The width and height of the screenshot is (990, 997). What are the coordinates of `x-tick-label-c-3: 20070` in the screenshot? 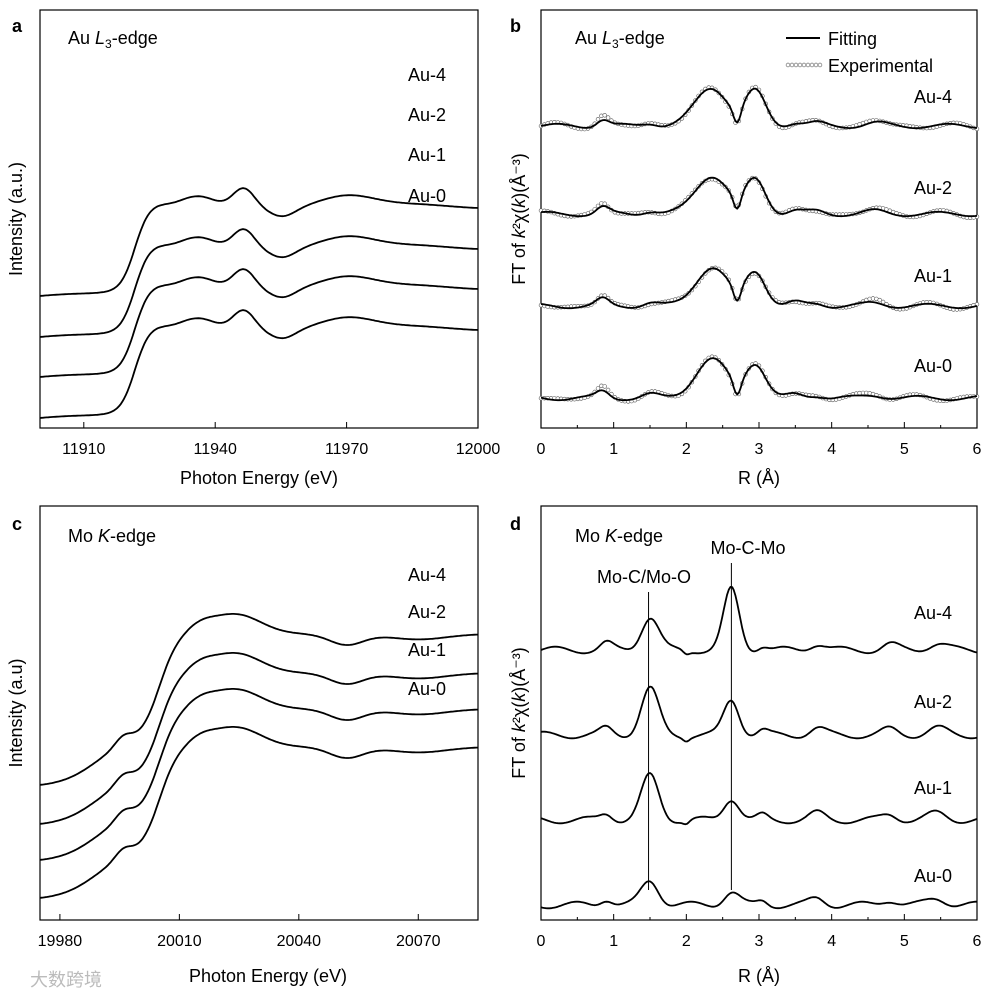 It's located at (418, 941).